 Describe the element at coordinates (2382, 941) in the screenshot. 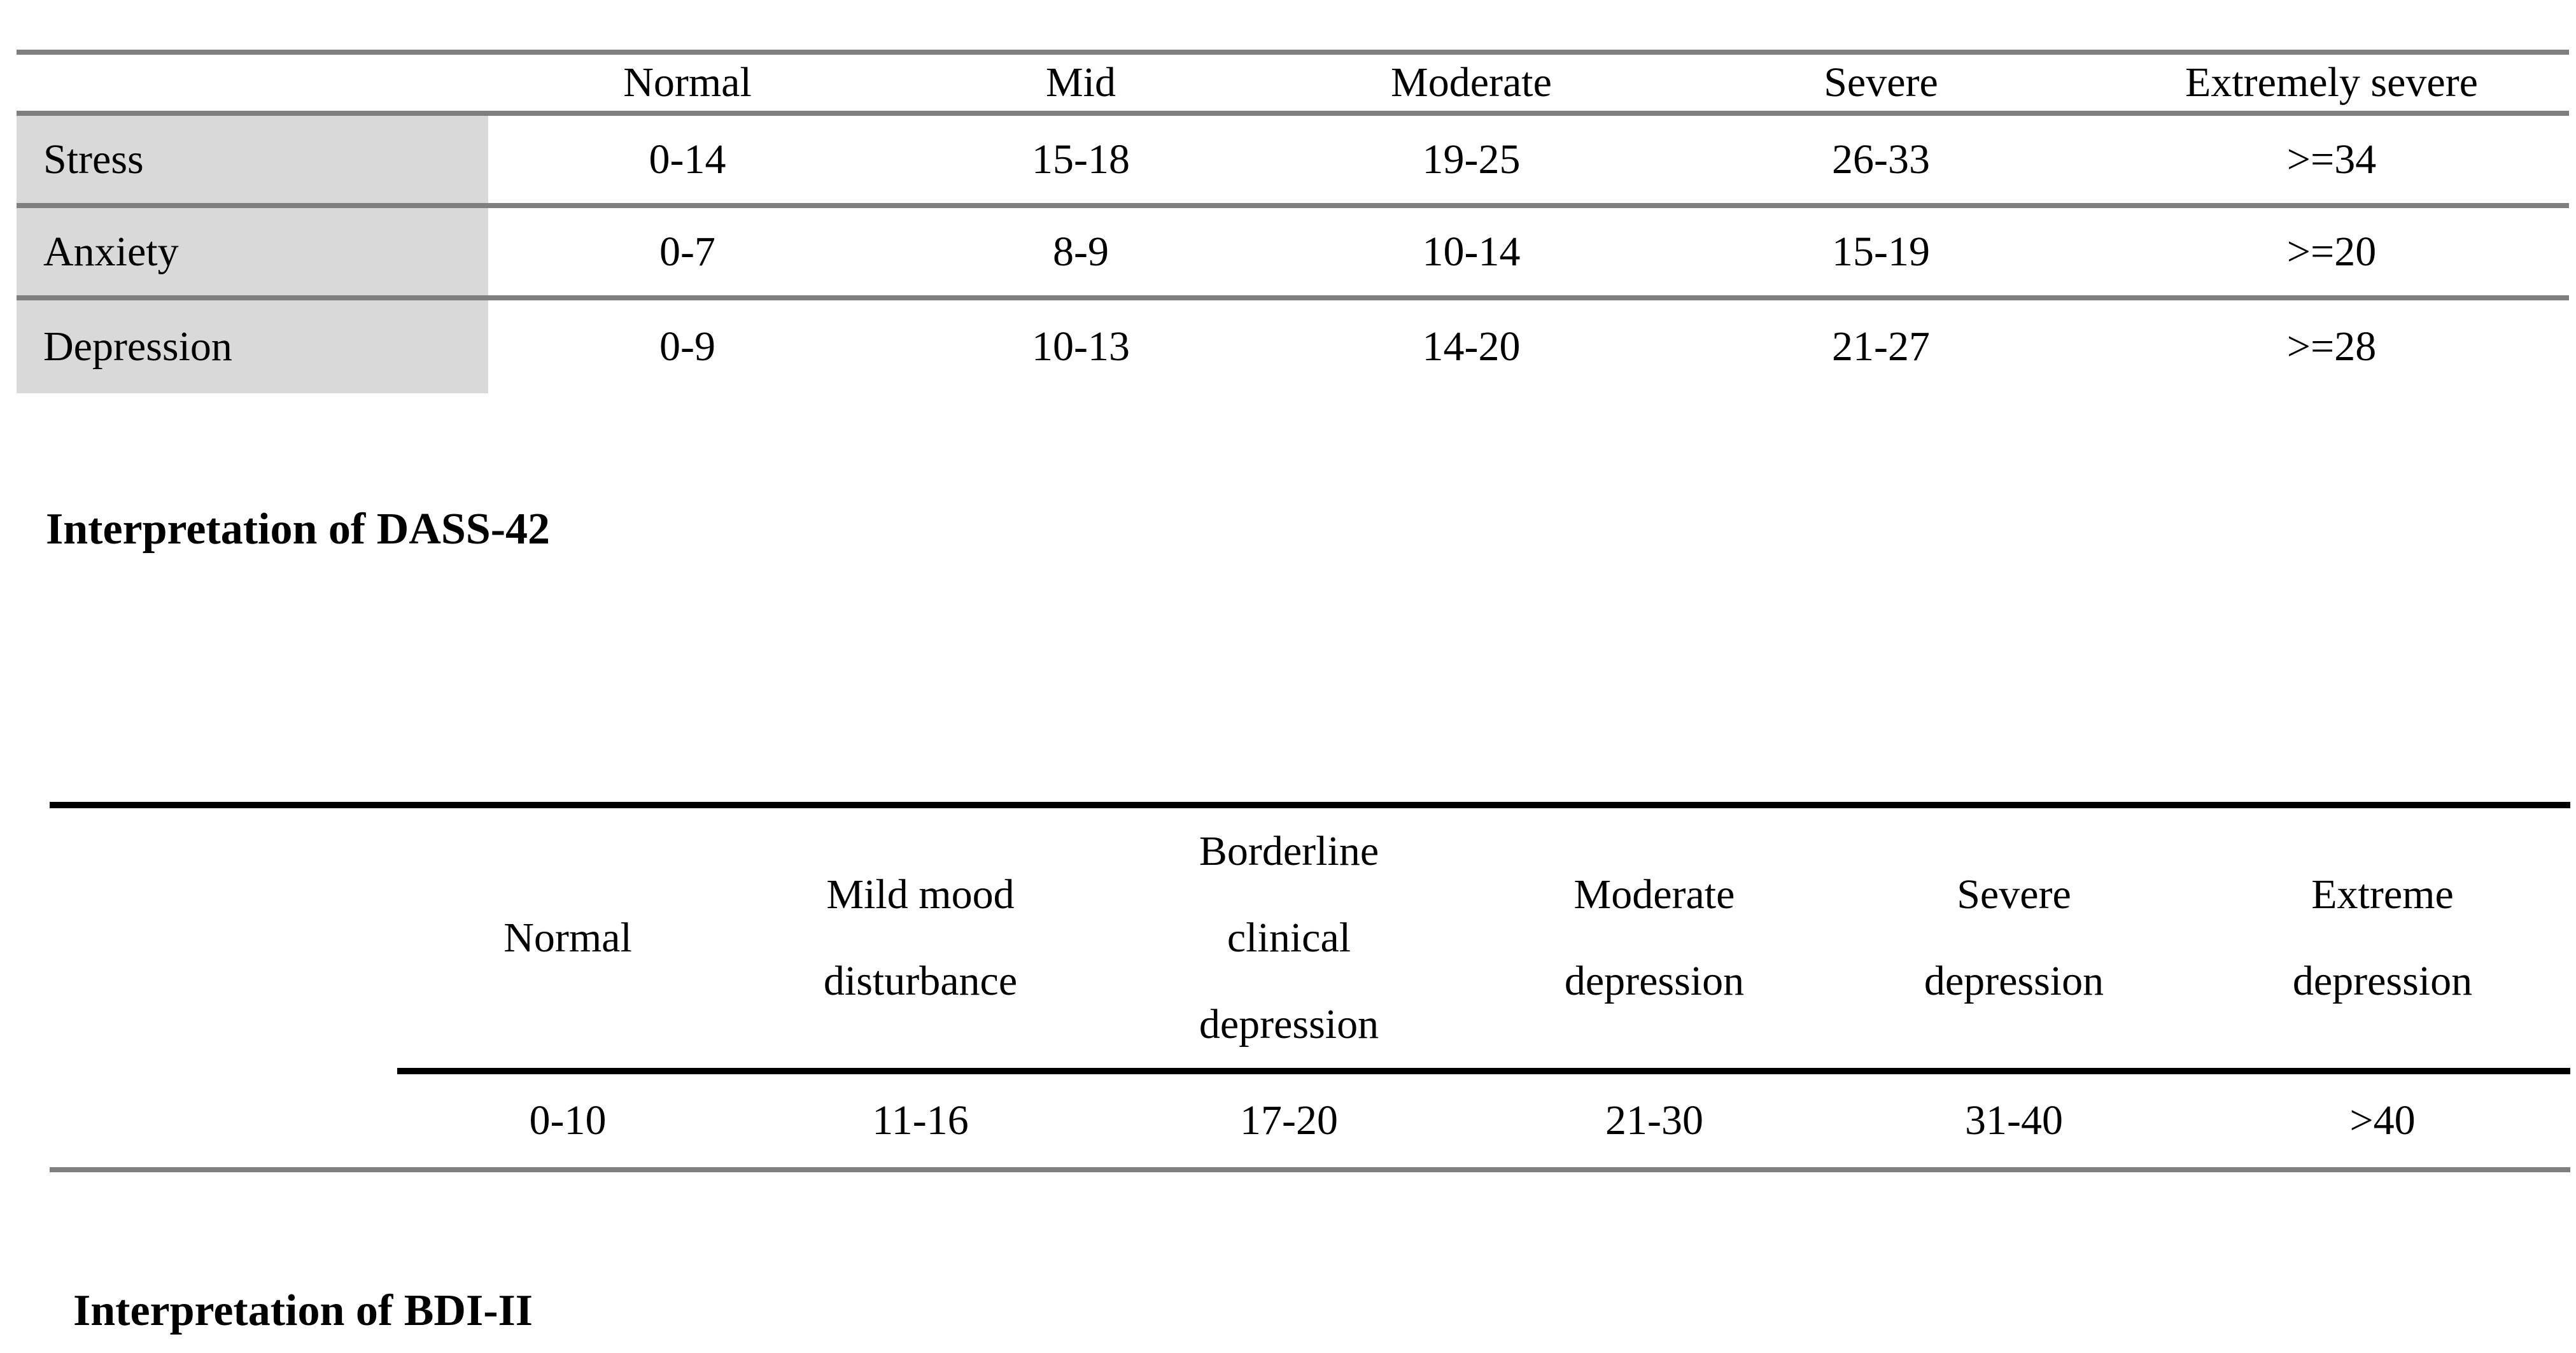

I see `bdi2-header-extreme-depression: Extreme depression` at that location.